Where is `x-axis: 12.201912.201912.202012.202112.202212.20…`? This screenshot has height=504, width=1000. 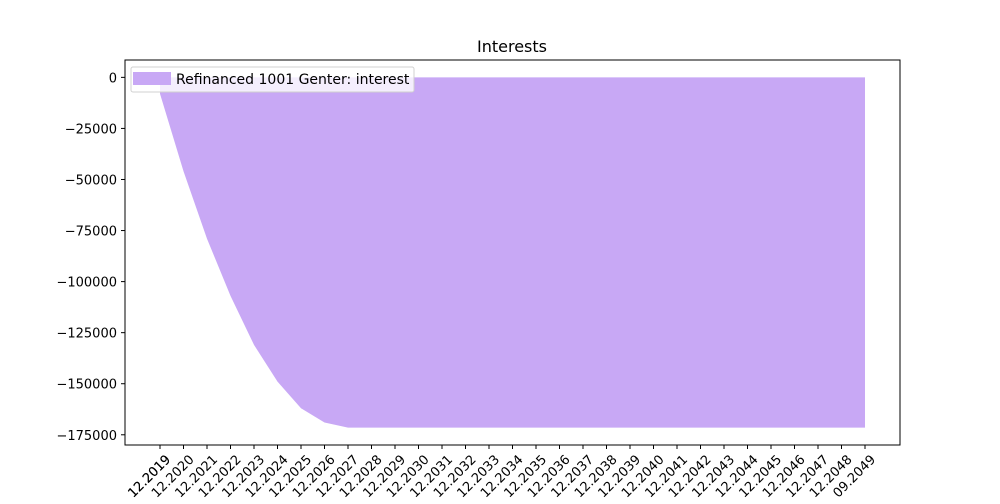 x-axis: 12.201912.201912.202012.202112.202212.20… is located at coordinates (502, 473).